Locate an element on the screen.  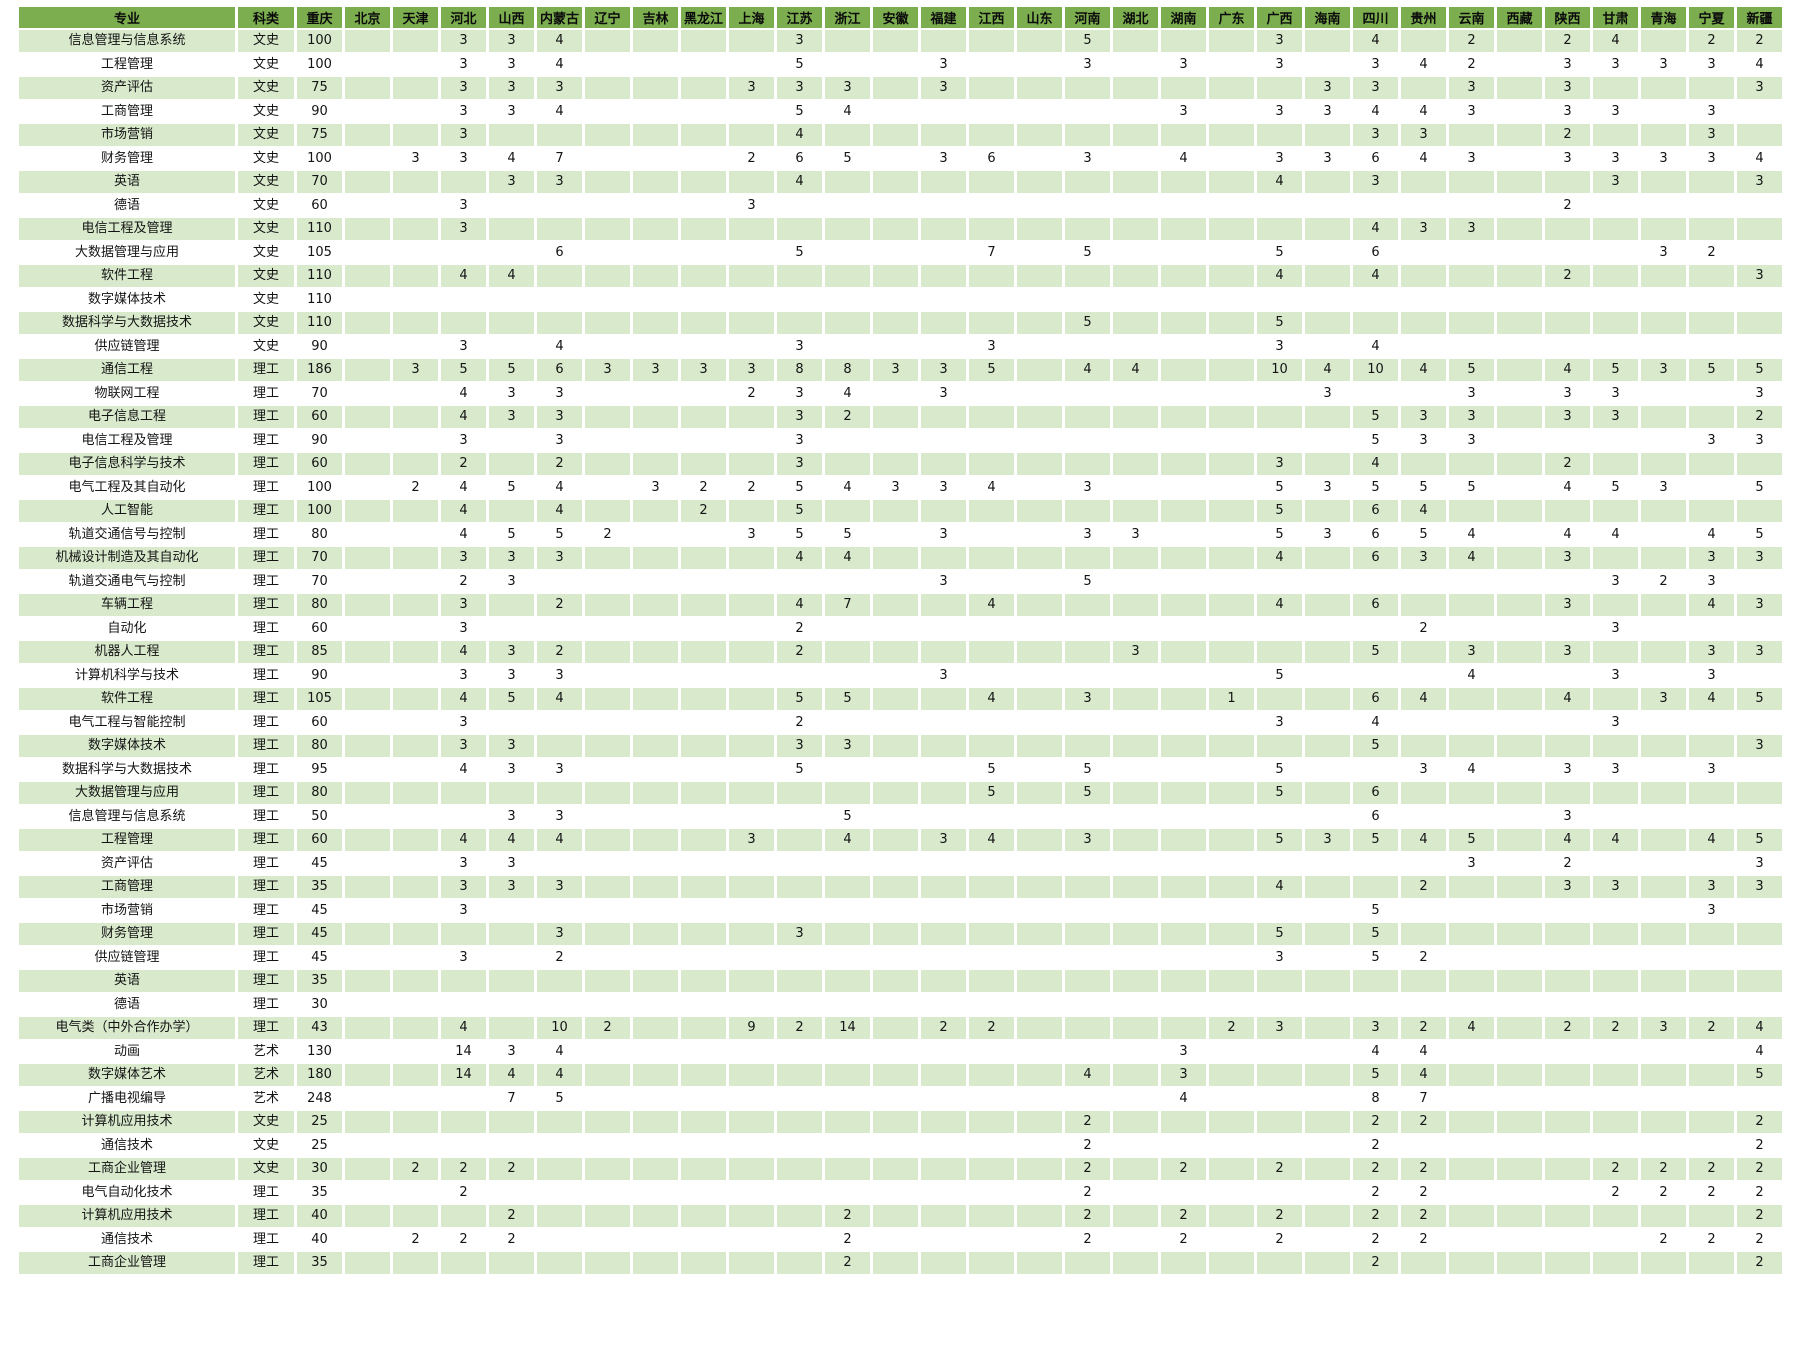
table-row: 数字媒体艺术 艺术 180 14 4 4 4 3 5 4 5 is located at coordinates (900, 1075).